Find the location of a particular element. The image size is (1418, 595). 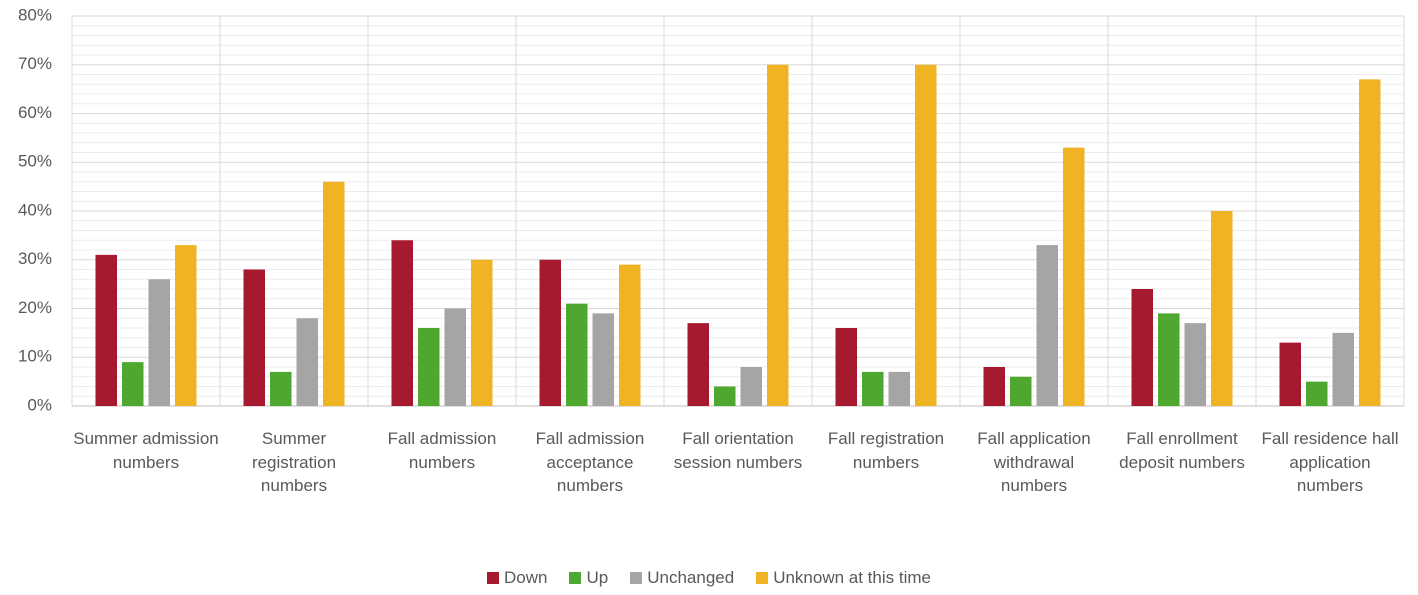

x-tick-label: Fall application withdrawal numbers is located at coordinates (1034, 462).